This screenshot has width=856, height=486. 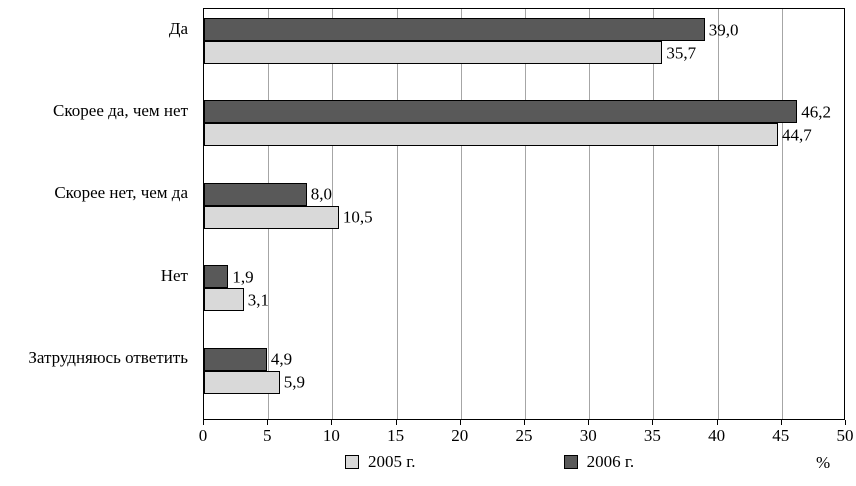 I want to click on legend-item: 2005 г., so click(x=380, y=462).